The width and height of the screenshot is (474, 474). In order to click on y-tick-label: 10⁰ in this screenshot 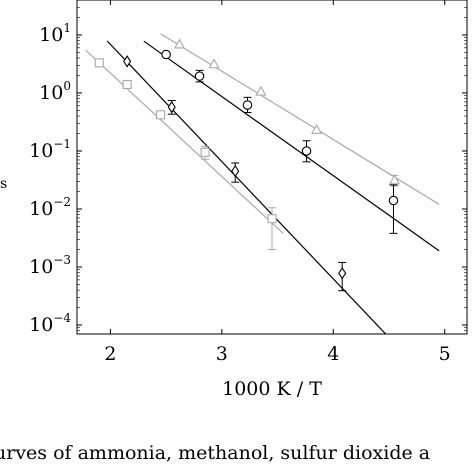, I will do `click(55, 91)`.